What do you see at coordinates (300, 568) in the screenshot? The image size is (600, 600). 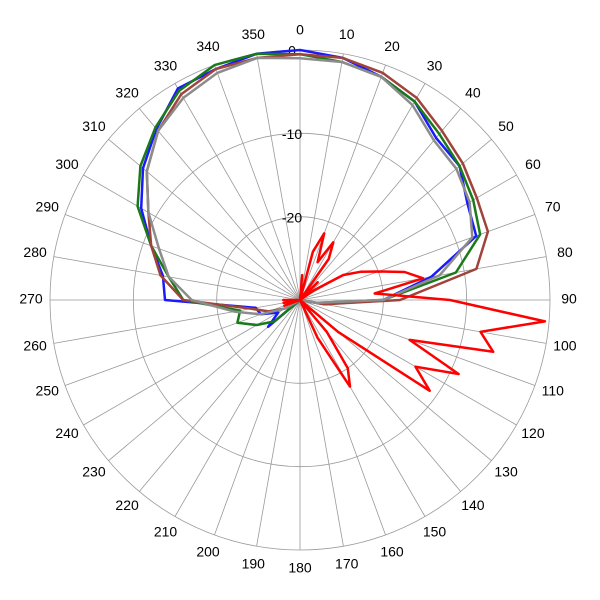 I see `angle-tick-label: 180` at bounding box center [300, 568].